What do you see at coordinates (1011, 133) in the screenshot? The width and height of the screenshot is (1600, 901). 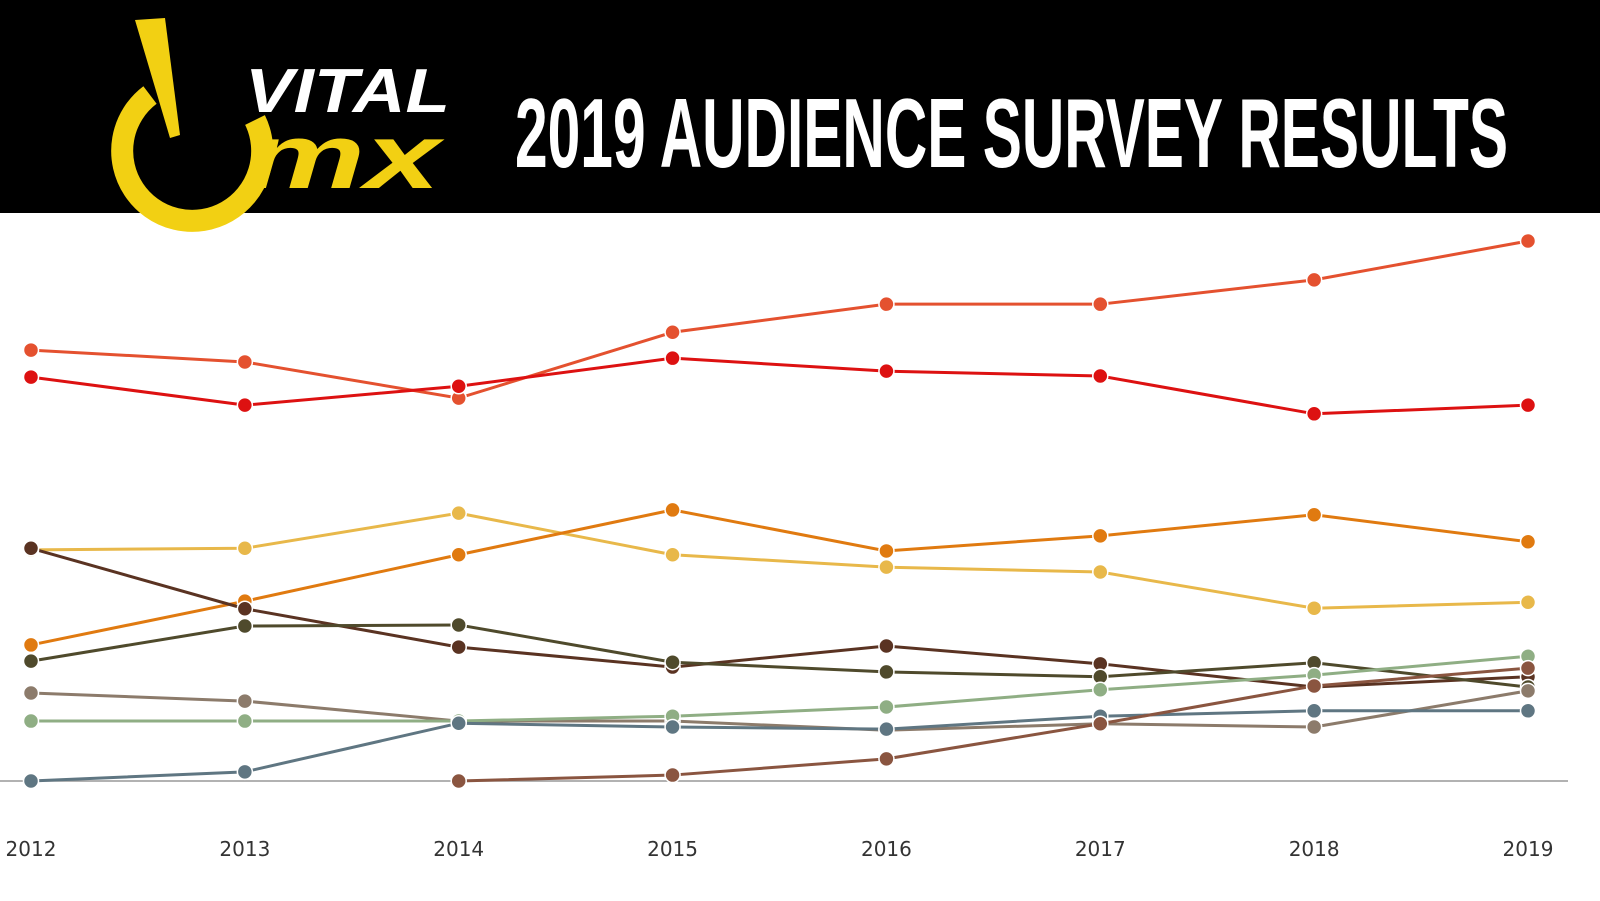 I see `chart-title: 2019 AUDIENCE SURVEY RESULTS` at bounding box center [1011, 133].